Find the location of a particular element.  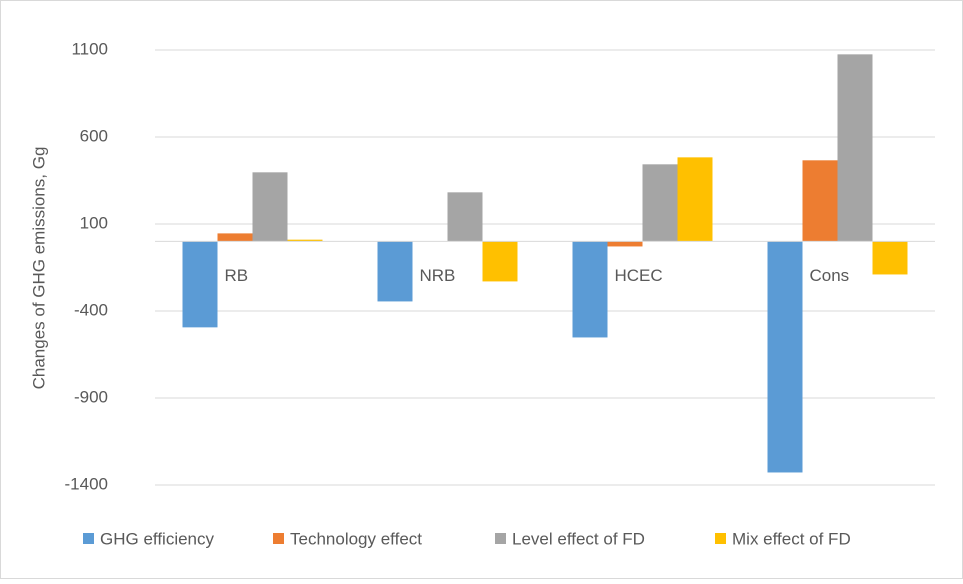

legend-label: Level effect of FD is located at coordinates (578, 538).